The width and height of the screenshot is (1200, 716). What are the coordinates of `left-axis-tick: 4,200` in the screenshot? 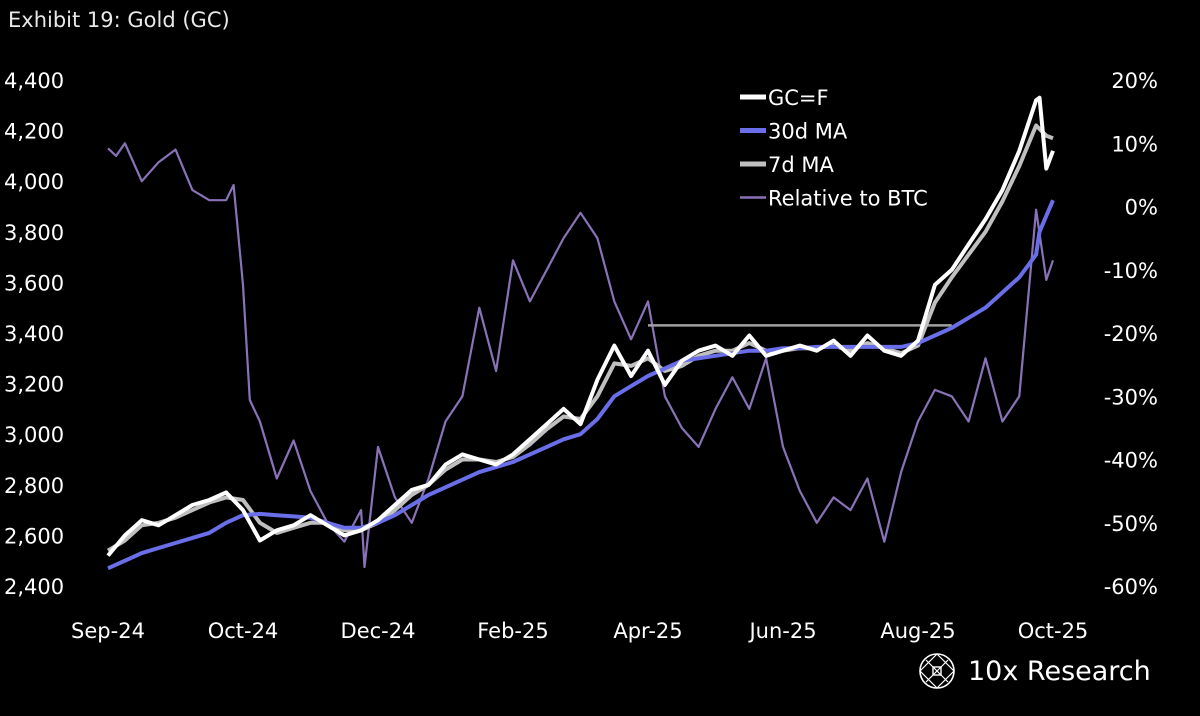 It's located at (34, 132).